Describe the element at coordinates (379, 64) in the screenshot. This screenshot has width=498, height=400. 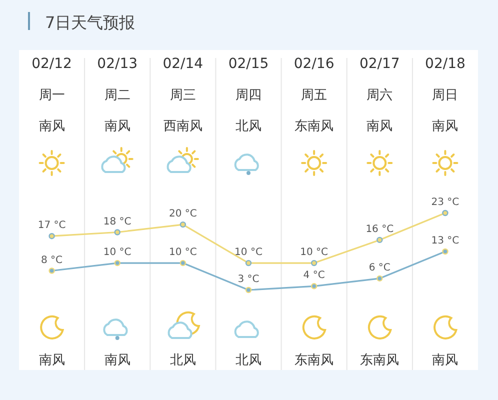
I see `x-tick-label: 02/17` at that location.